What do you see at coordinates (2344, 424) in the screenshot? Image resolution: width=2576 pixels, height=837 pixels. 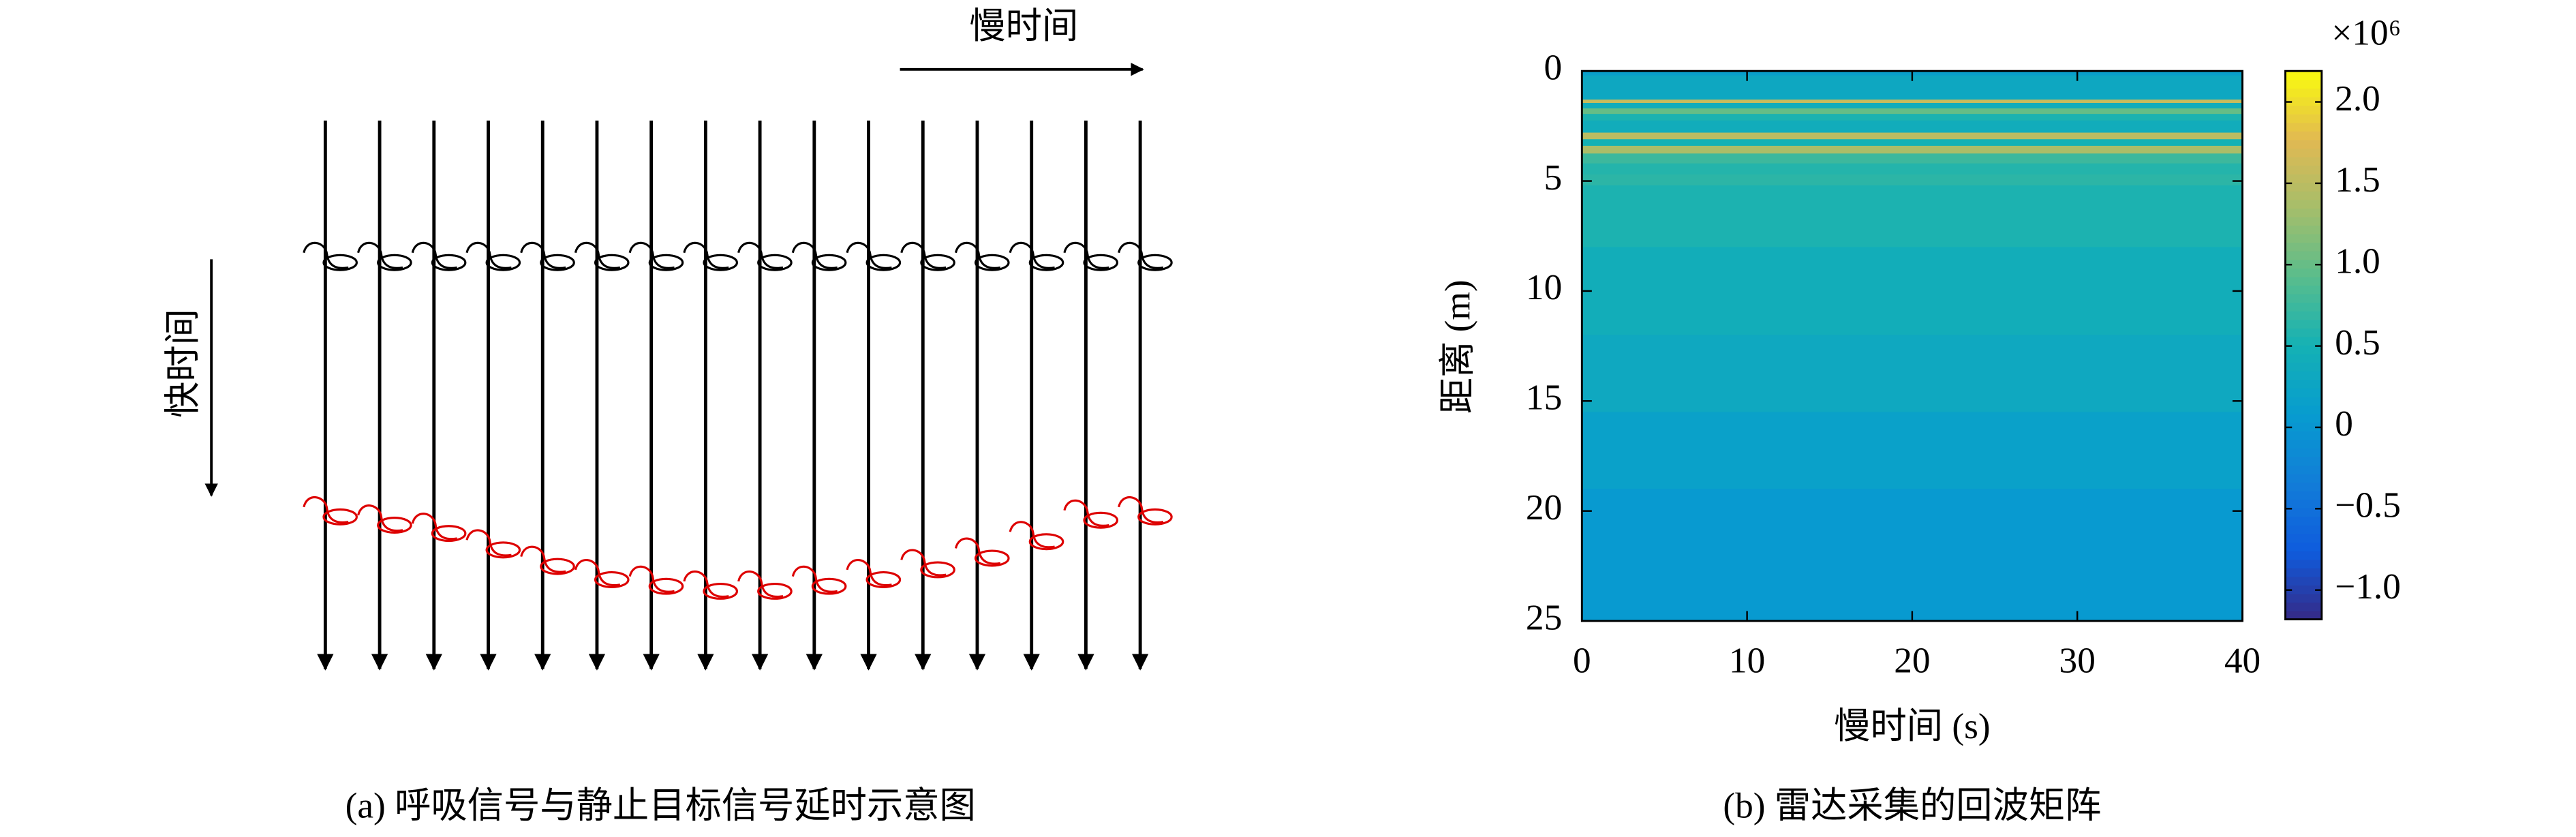 I see `colorbar-tick-label: 0` at bounding box center [2344, 424].